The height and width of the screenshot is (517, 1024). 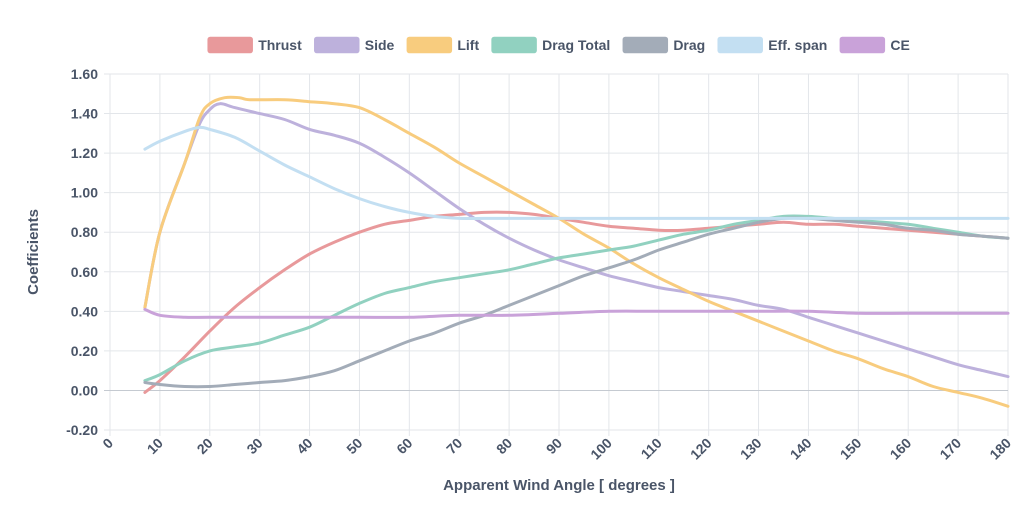 What do you see at coordinates (107, 443) in the screenshot?
I see `x-tick-label: 0` at bounding box center [107, 443].